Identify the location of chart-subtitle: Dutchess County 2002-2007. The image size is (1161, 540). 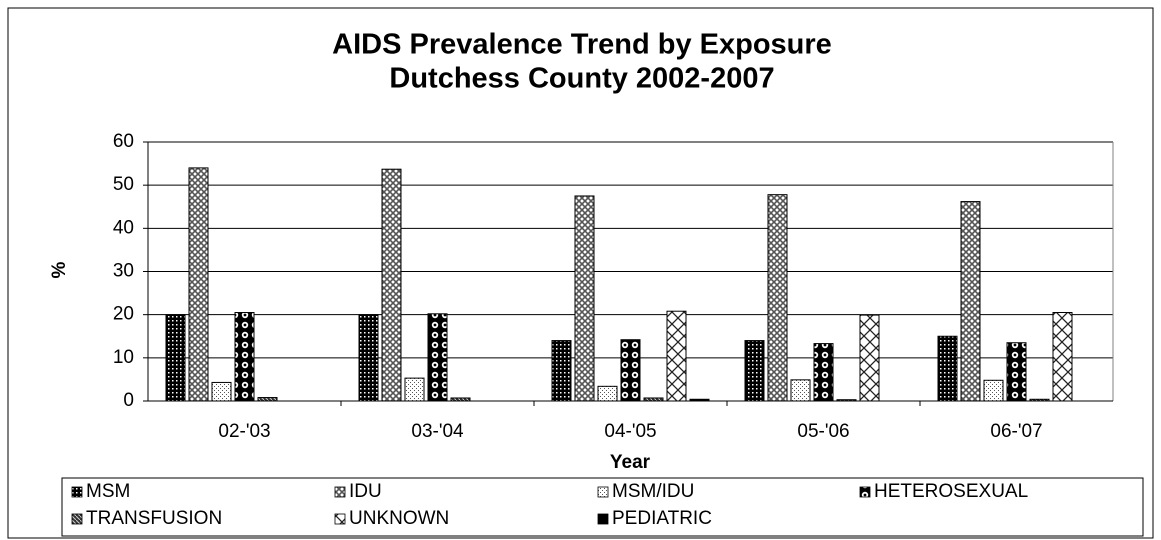
(581, 79).